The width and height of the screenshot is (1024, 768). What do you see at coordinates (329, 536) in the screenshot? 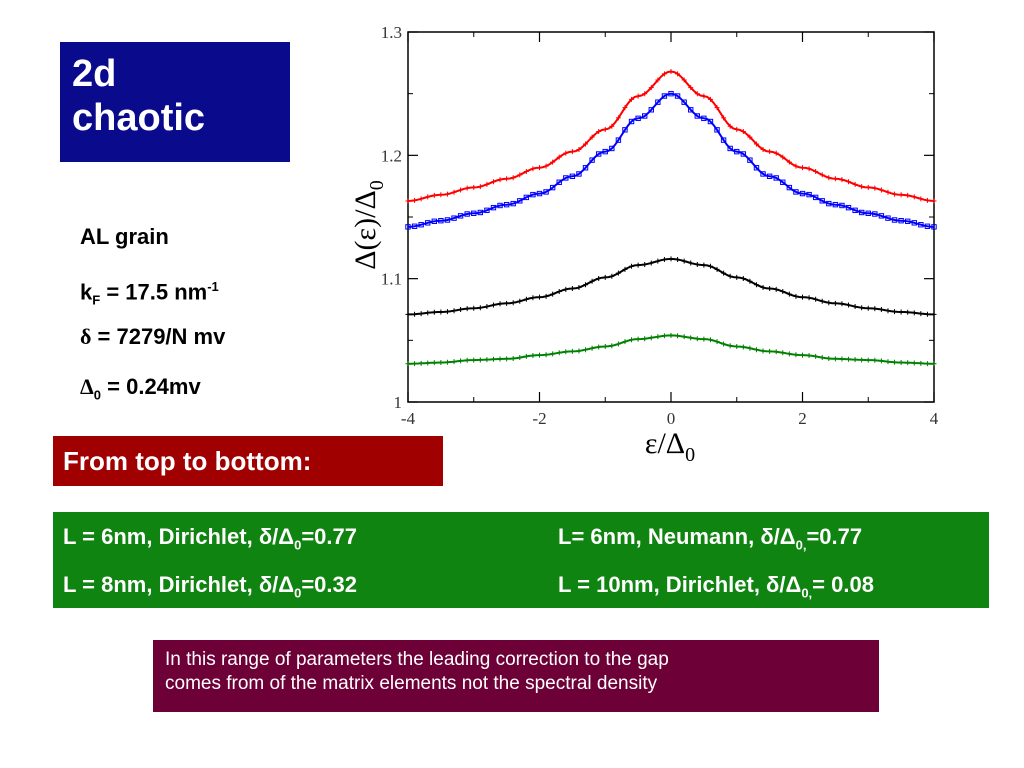
I see `legend-entry-1-value: =0.77` at bounding box center [329, 536].